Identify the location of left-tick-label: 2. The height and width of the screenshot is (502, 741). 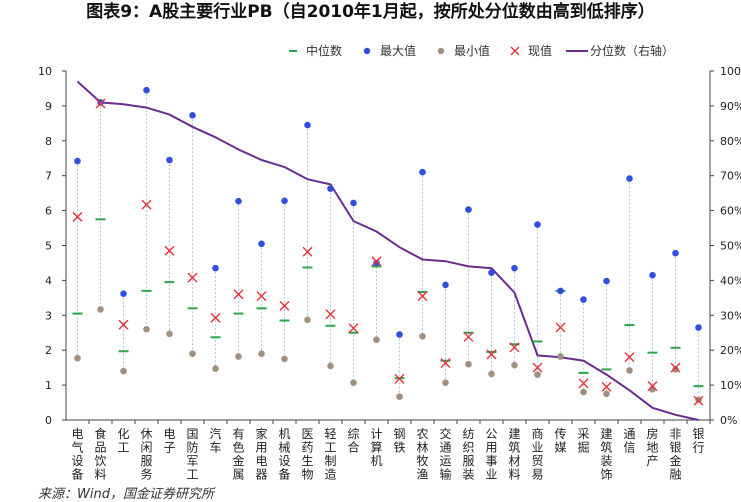
(48, 350).